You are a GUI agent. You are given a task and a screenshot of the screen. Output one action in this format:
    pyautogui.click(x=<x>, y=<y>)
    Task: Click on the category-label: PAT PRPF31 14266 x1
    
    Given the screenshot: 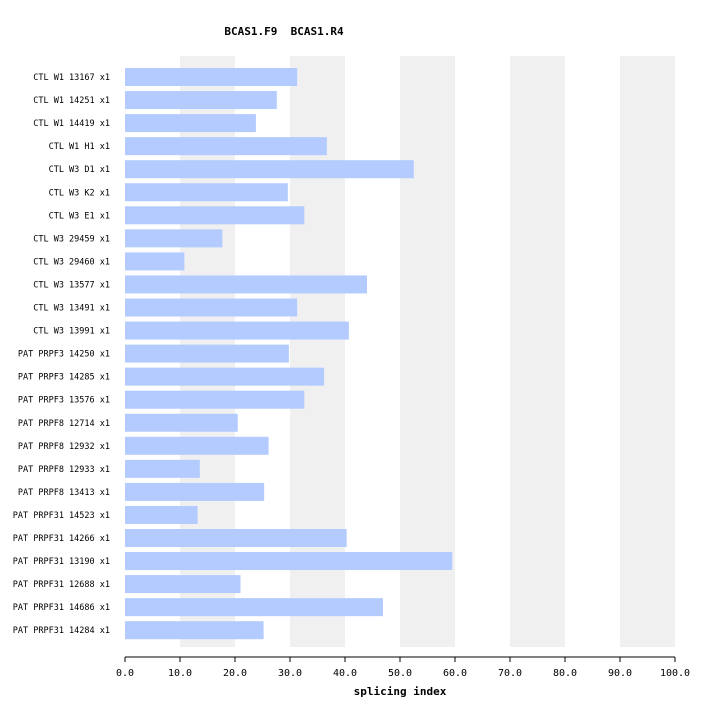 What is the action you would take?
    pyautogui.click(x=61, y=539)
    